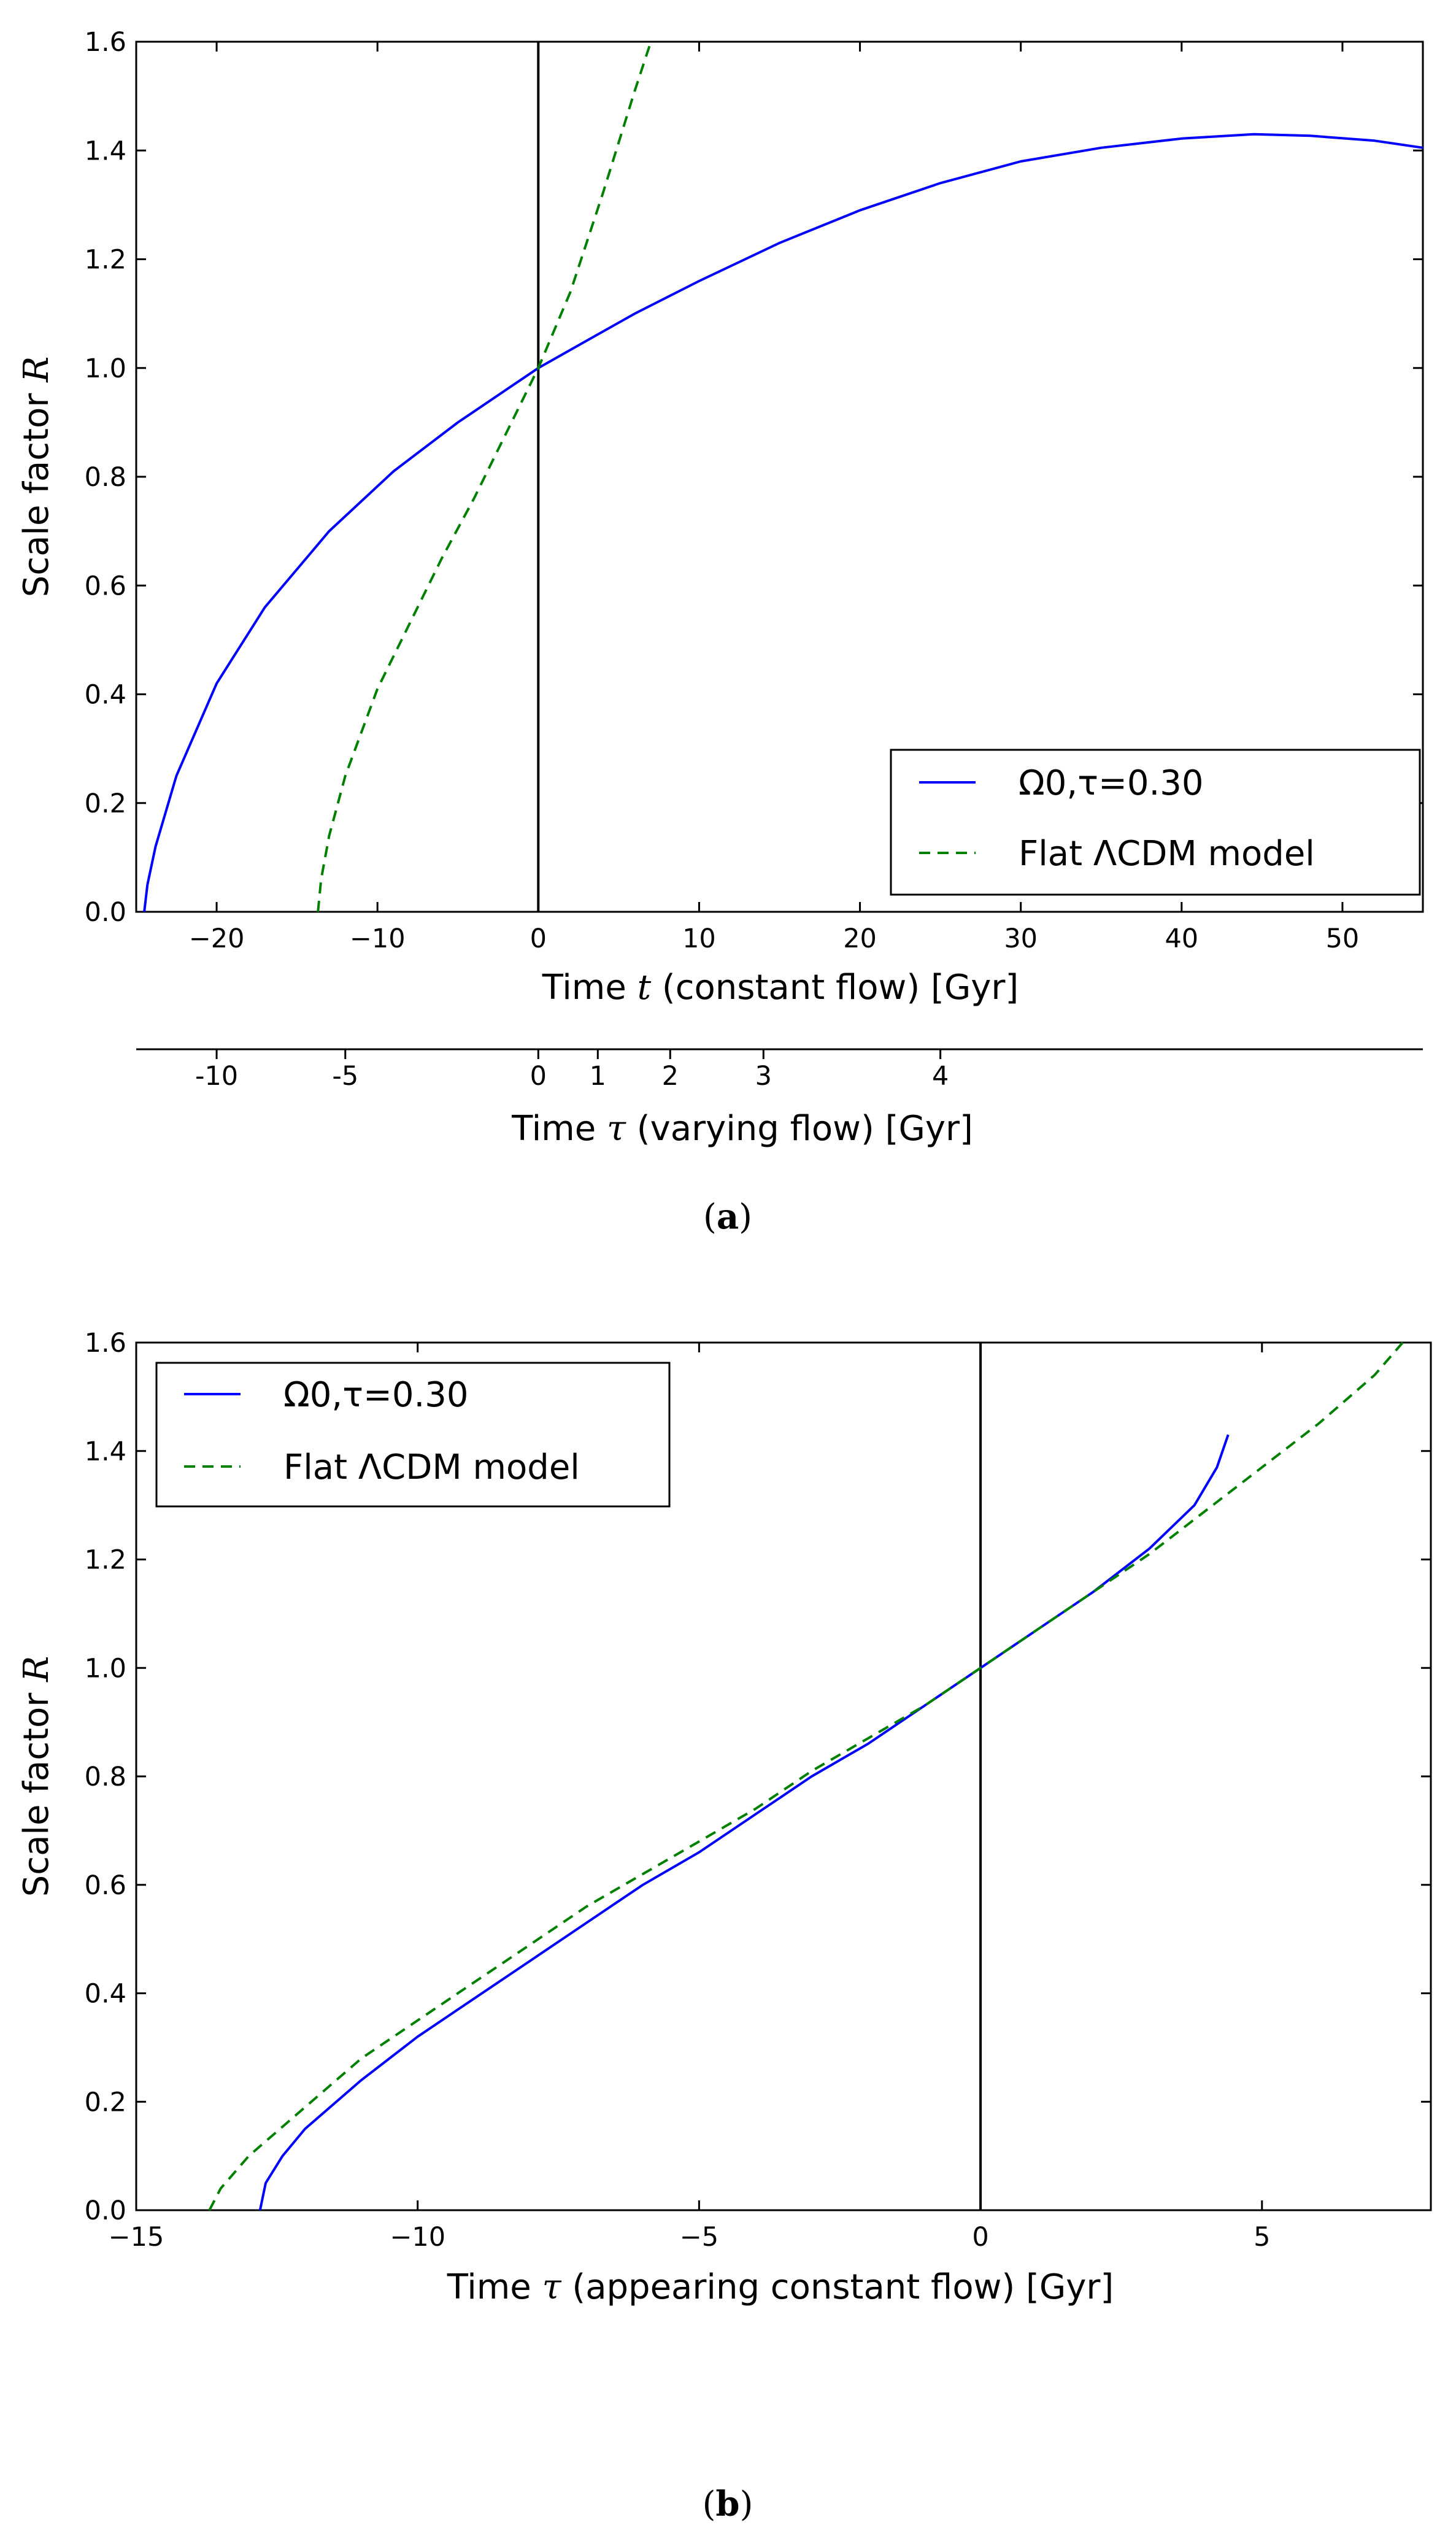 The width and height of the screenshot is (1456, 2544). What do you see at coordinates (105, 1561) in the screenshot?
I see `panel-b-y-tick-label: 1.2` at bounding box center [105, 1561].